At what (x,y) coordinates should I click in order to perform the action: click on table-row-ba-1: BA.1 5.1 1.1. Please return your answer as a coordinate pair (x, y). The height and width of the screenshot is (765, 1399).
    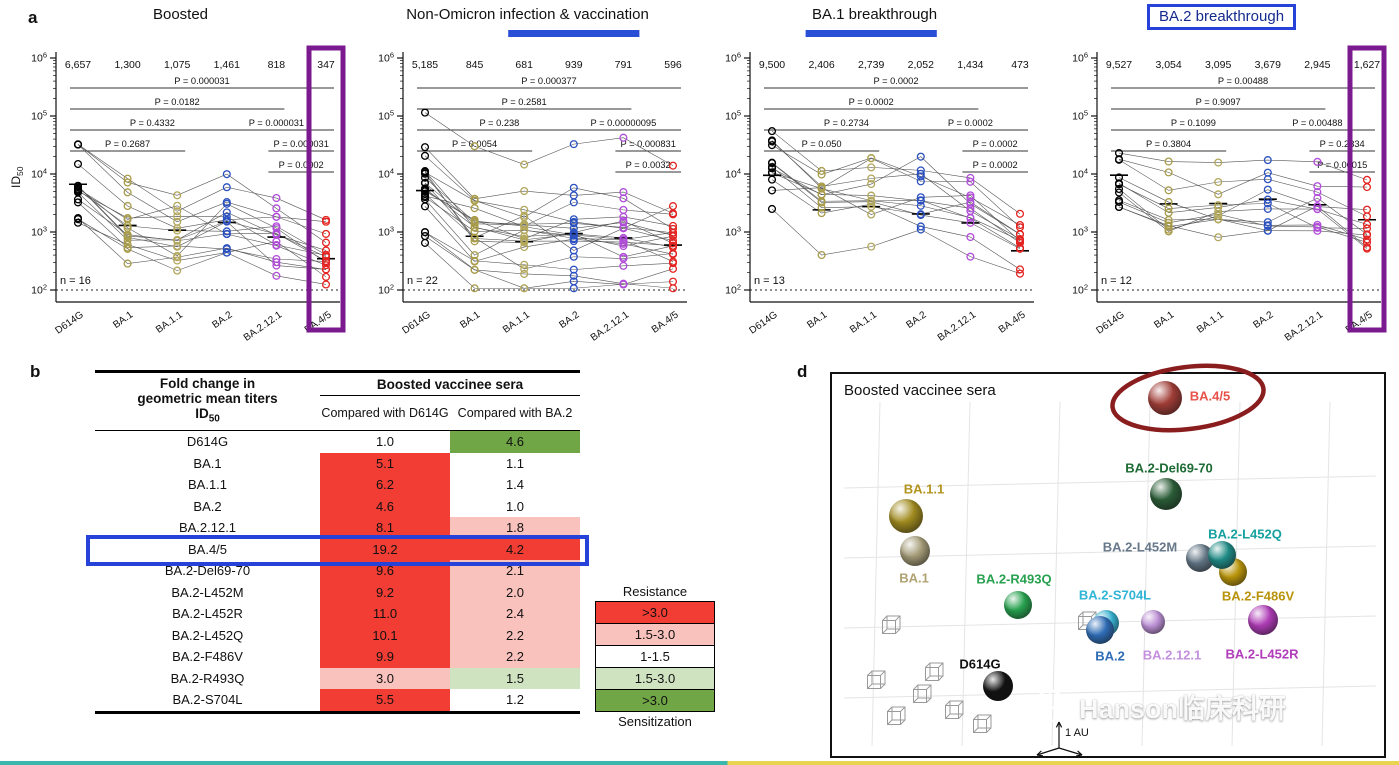
    Looking at the image, I should click on (337, 463).